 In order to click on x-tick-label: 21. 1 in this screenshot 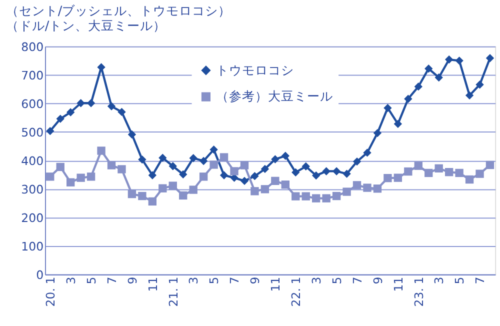, I will do `click(173, 291)`.